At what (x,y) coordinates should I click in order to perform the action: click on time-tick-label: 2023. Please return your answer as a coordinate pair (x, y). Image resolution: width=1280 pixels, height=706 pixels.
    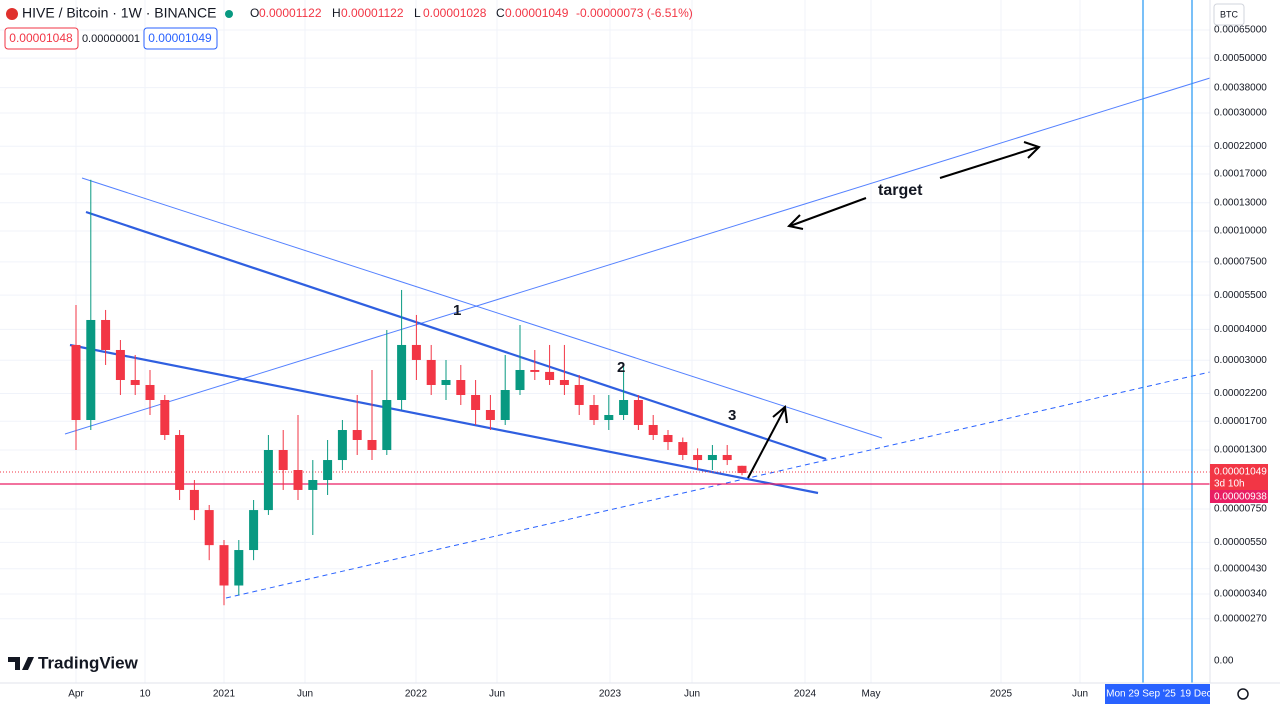
    Looking at the image, I should click on (610, 694).